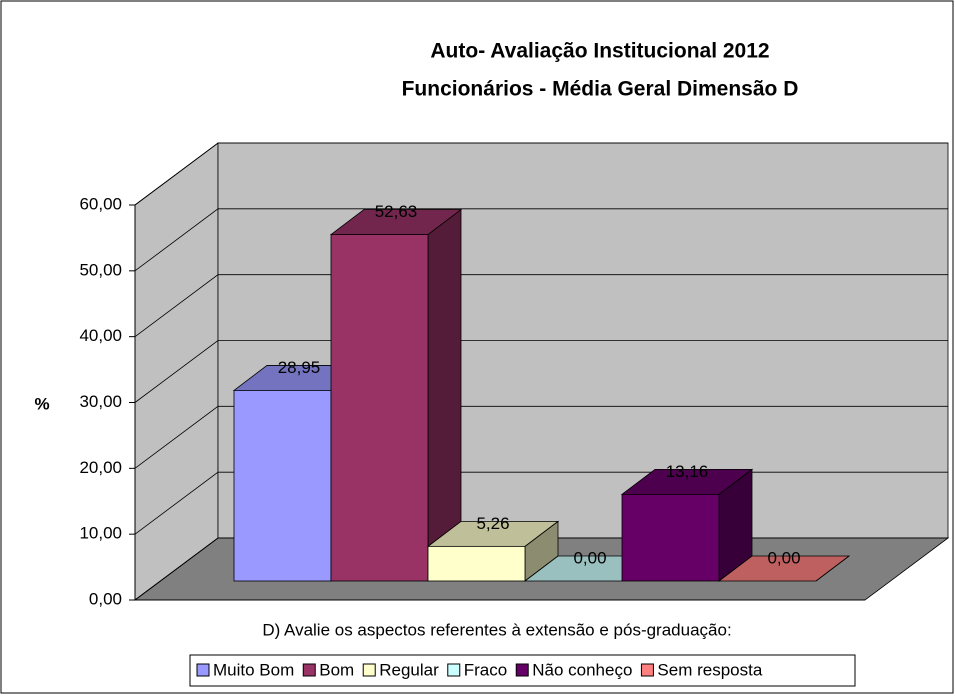  I want to click on value-label: 52,63, so click(396, 211).